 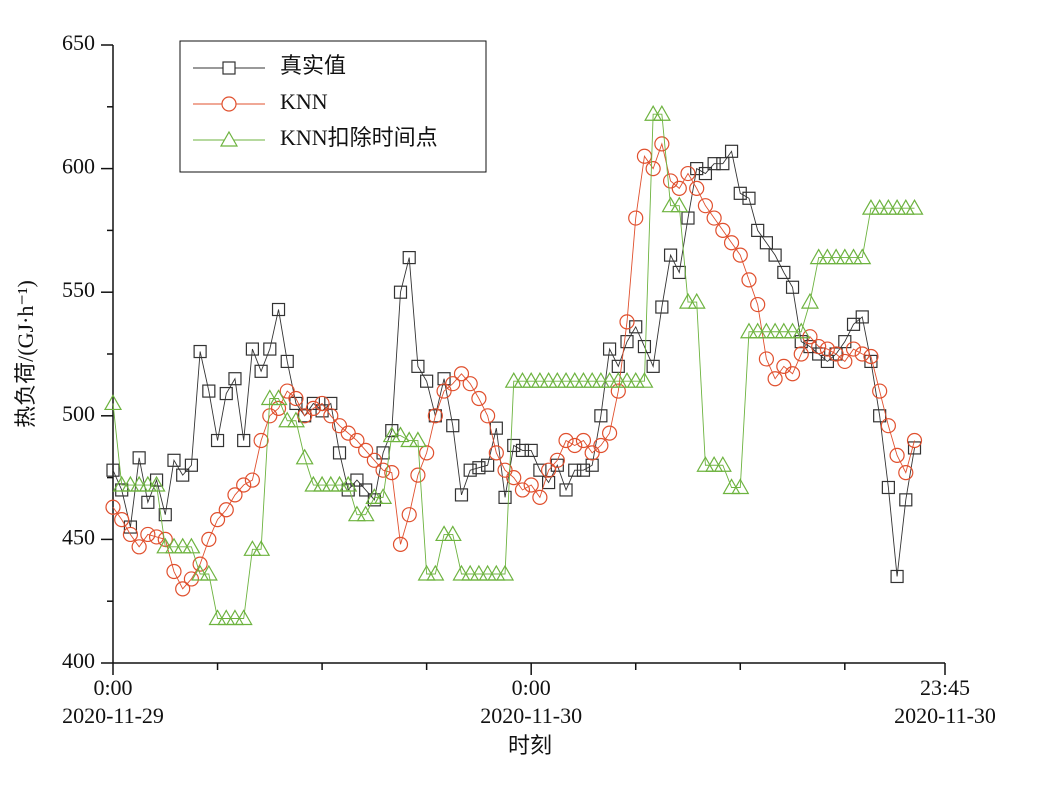 What do you see at coordinates (113, 715) in the screenshot?
I see `x-tick-date: 2020-11-29` at bounding box center [113, 715].